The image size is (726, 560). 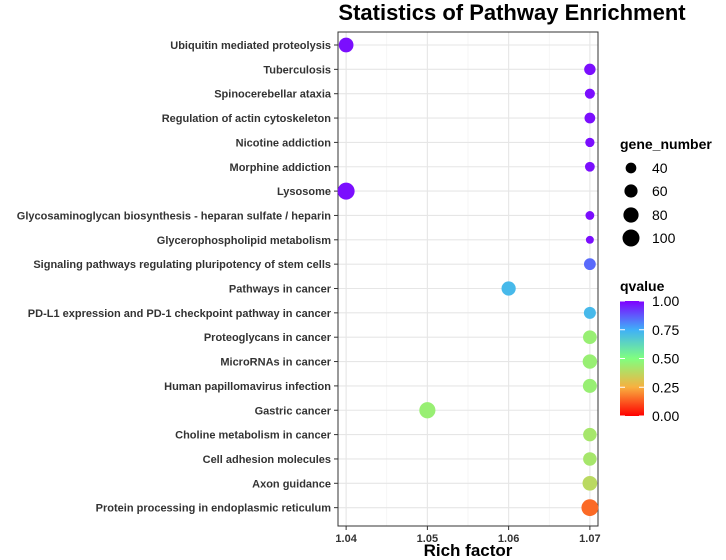 I want to click on y-tick-label: Proteoglycans in cancer, so click(x=268, y=338).